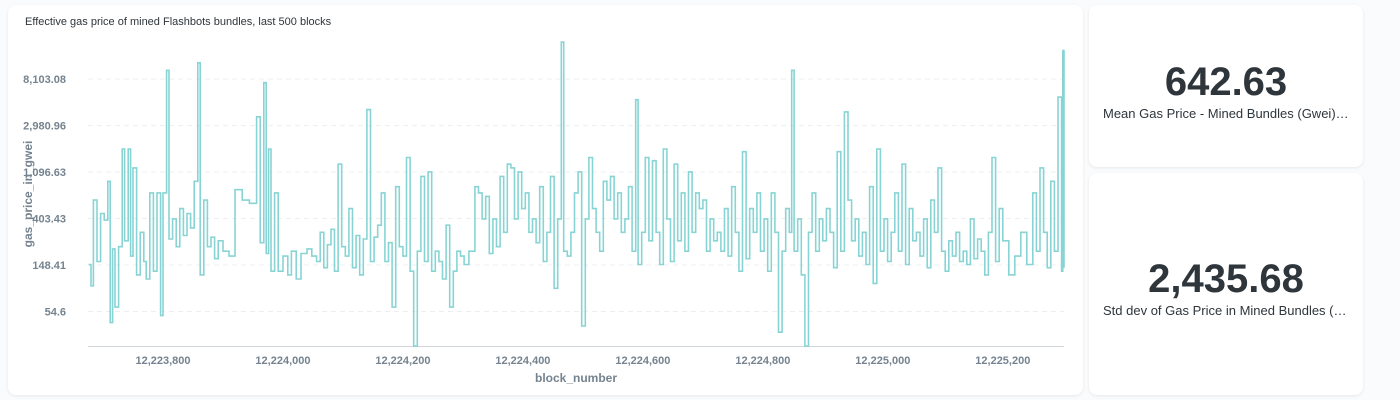  What do you see at coordinates (282, 361) in the screenshot?
I see `x-tick-label: 12,224,000` at bounding box center [282, 361].